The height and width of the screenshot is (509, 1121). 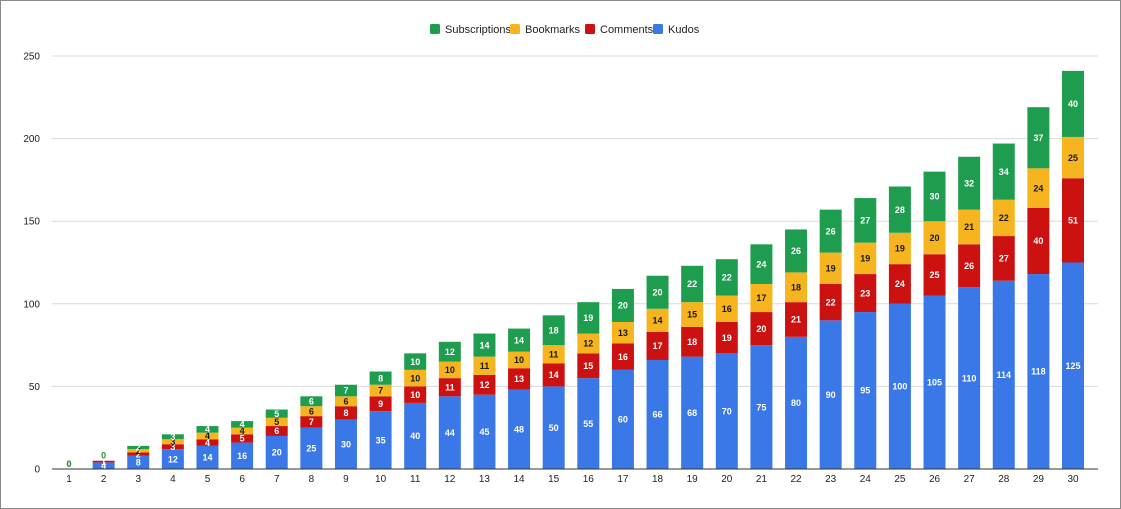 What do you see at coordinates (900, 479) in the screenshot?
I see `x-tick-label-25: 25` at bounding box center [900, 479].